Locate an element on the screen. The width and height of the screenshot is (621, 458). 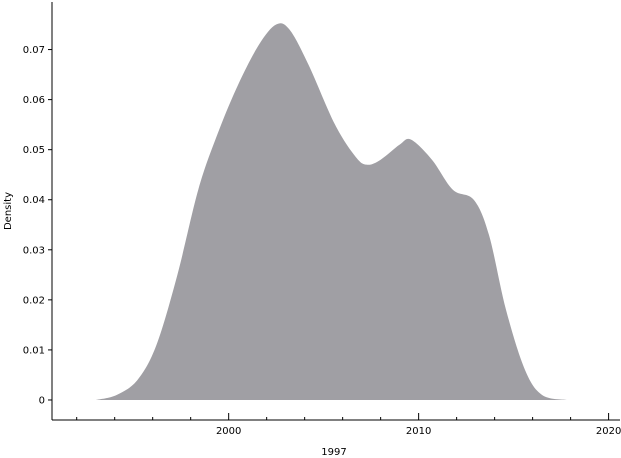
y-tick-label: 0.04 is located at coordinates (34, 200).